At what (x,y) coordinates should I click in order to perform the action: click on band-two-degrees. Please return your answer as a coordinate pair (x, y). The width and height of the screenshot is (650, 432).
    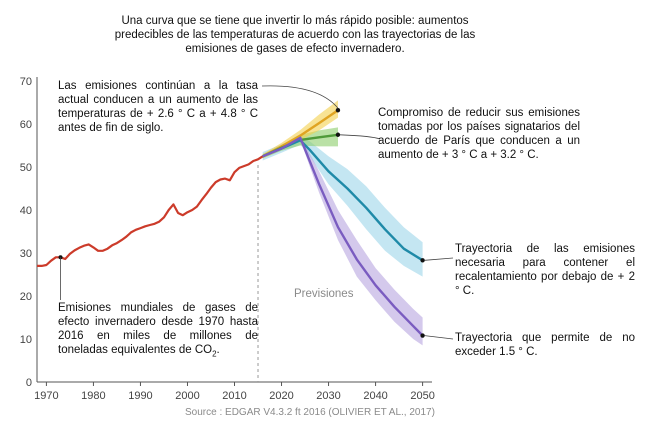
    Looking at the image, I should click on (342, 206).